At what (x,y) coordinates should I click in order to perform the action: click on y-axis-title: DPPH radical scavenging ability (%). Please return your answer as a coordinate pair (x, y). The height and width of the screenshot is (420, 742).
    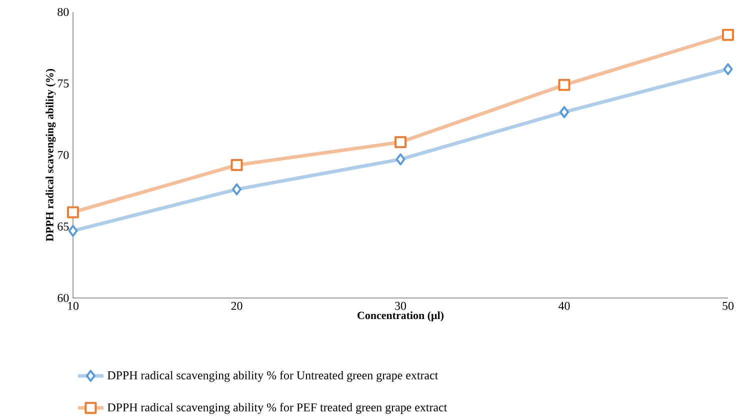
    Looking at the image, I should click on (51, 155).